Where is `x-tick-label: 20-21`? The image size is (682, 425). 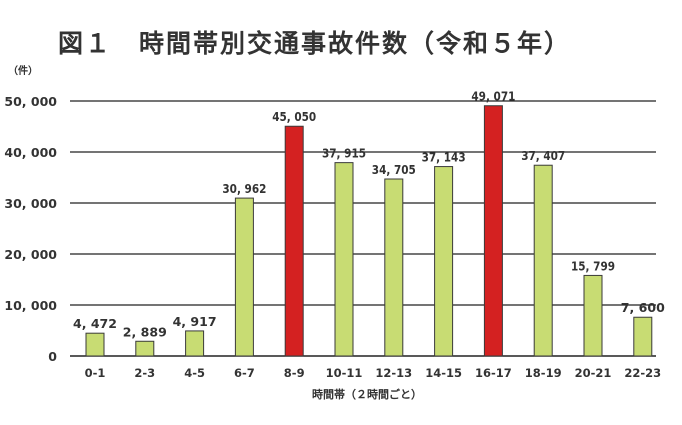
x-tick-label: 20-21 is located at coordinates (593, 373).